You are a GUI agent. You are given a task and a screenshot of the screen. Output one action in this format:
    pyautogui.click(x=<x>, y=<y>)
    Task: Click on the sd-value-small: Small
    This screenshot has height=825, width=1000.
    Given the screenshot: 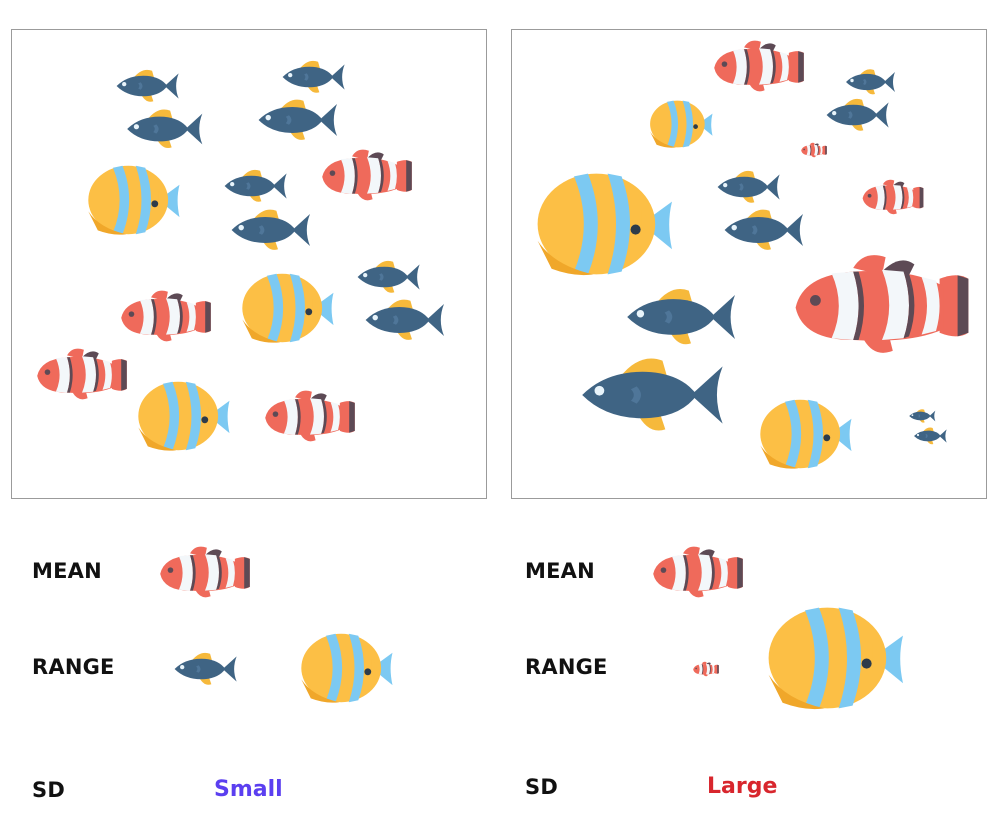 What is the action you would take?
    pyautogui.click(x=248, y=789)
    